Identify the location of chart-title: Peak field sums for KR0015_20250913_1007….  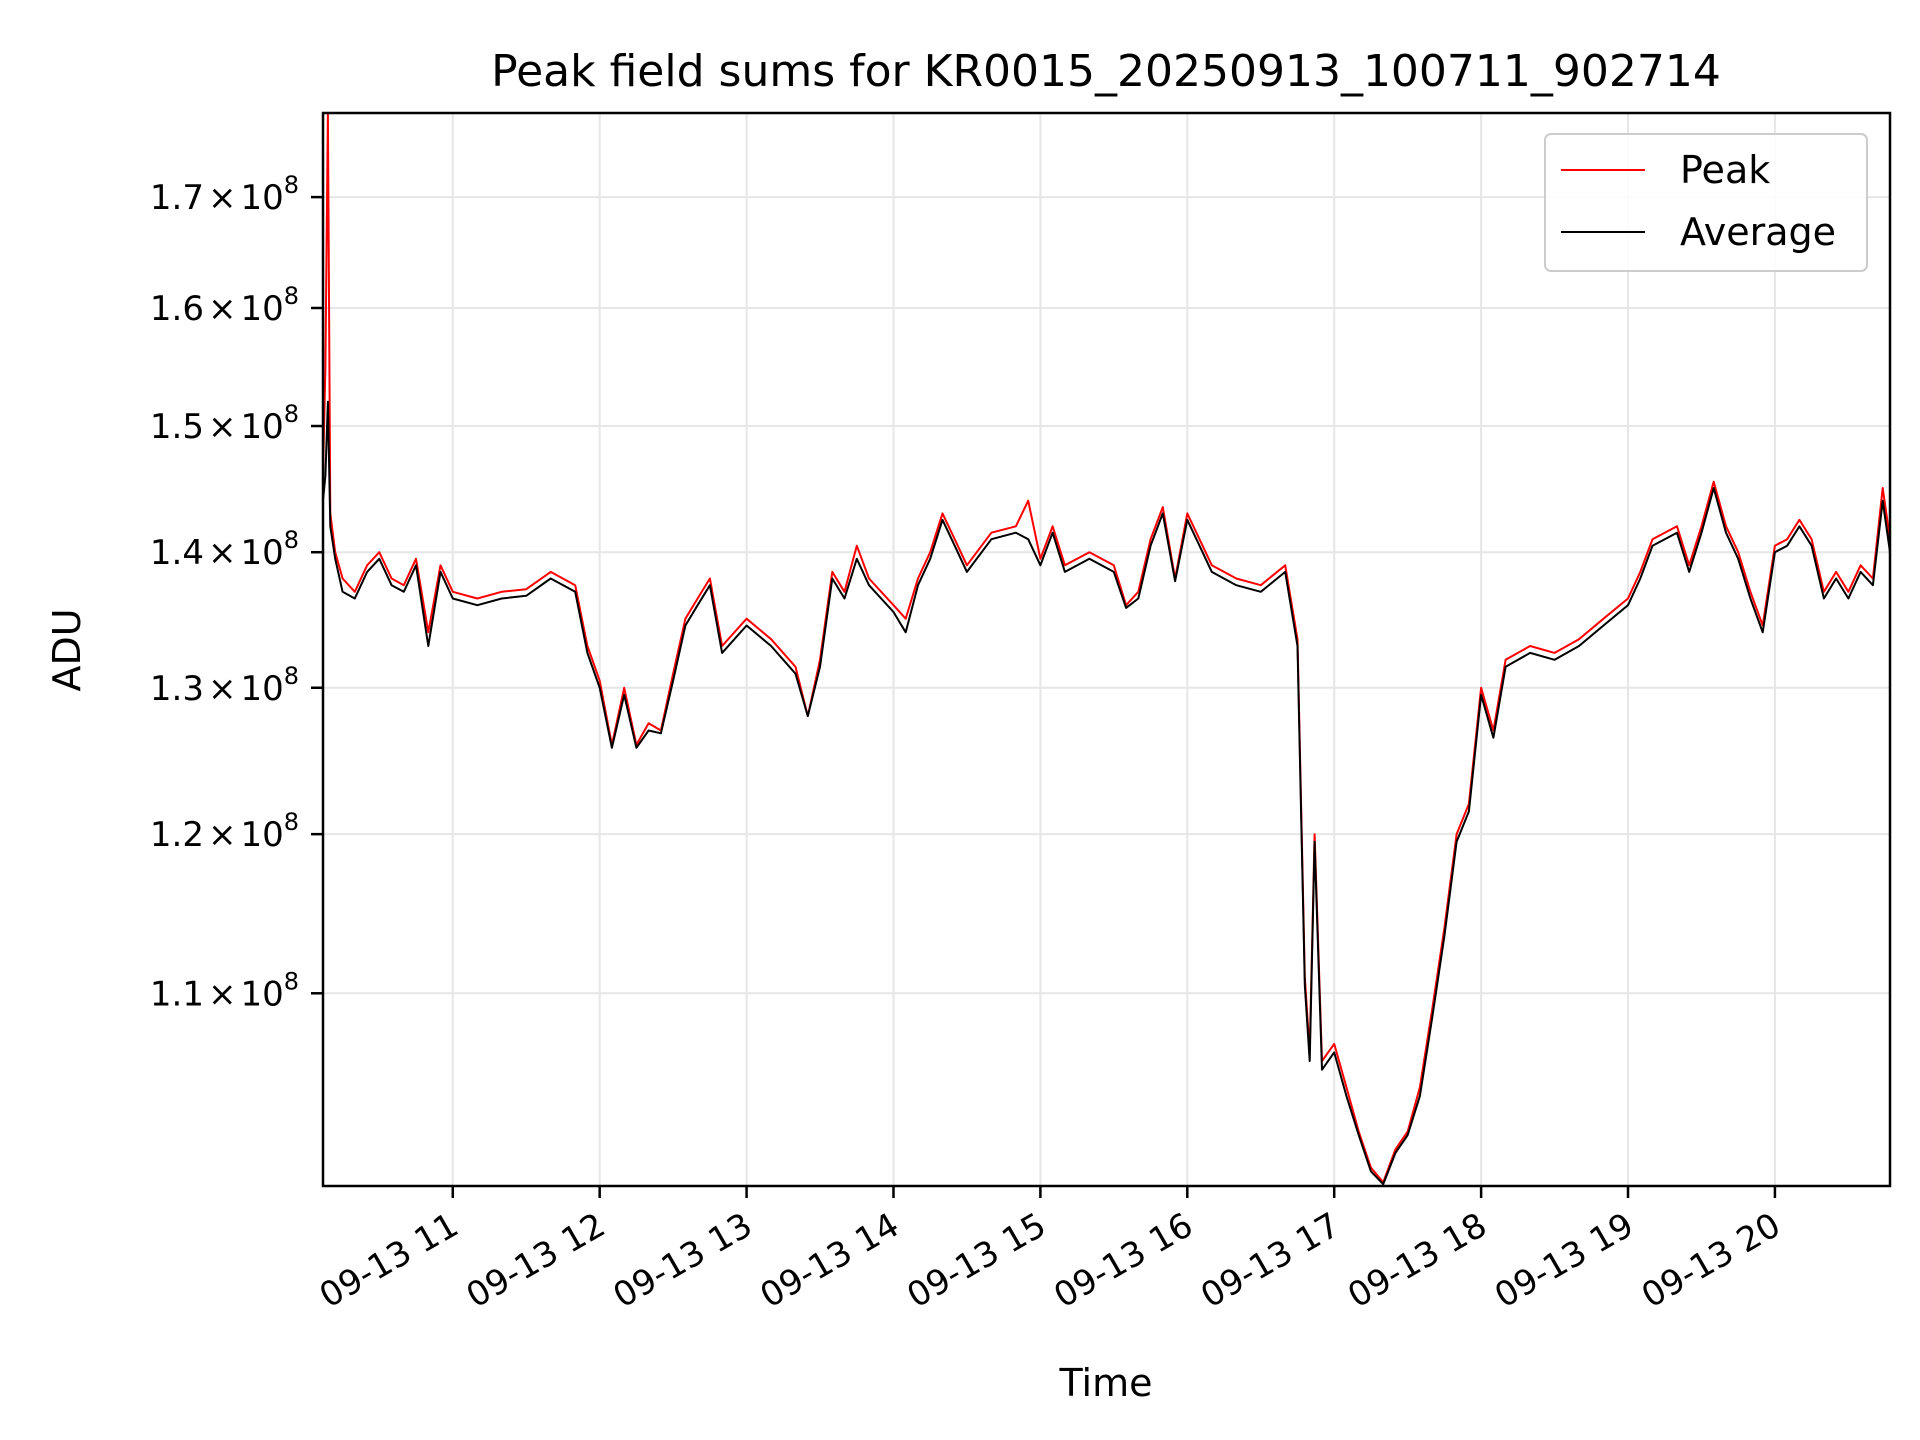
(1106, 71).